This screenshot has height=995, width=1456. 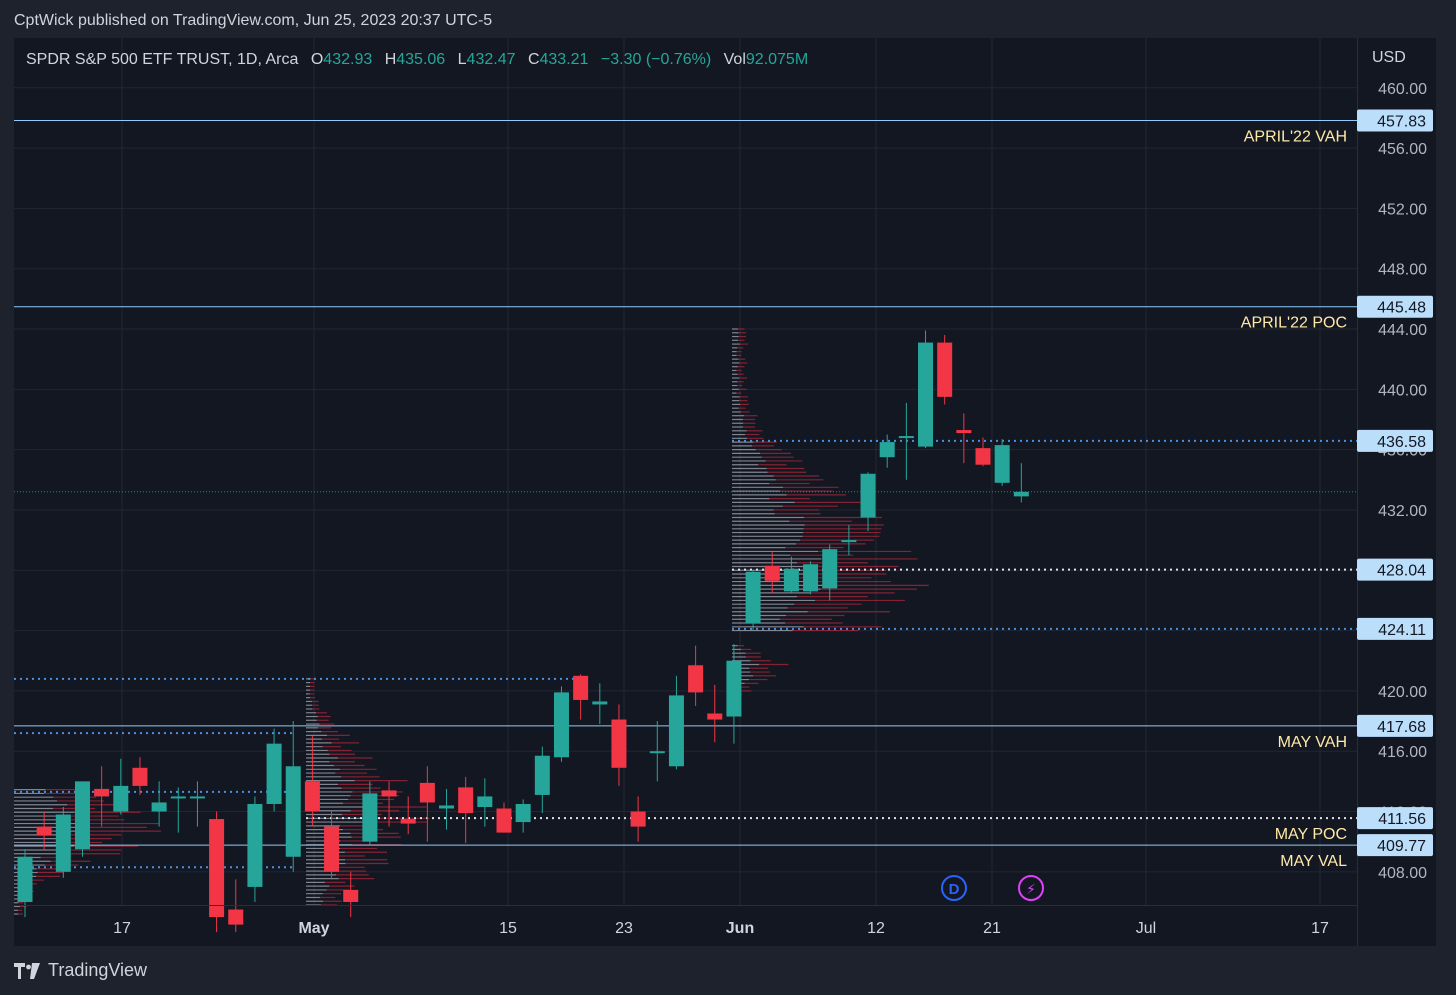 I want to click on level-annotation: MAY VAL, so click(x=1313, y=861).